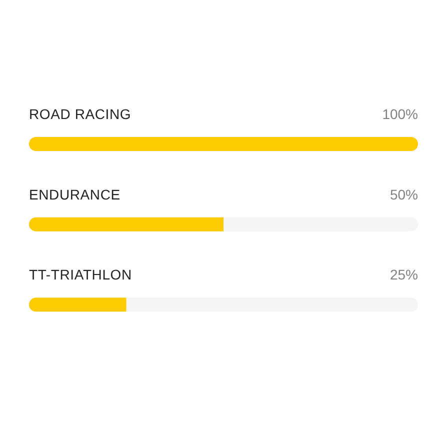 Image resolution: width=447 pixels, height=443 pixels. I want to click on y-tick-label: ENDURANCE, so click(74, 194).